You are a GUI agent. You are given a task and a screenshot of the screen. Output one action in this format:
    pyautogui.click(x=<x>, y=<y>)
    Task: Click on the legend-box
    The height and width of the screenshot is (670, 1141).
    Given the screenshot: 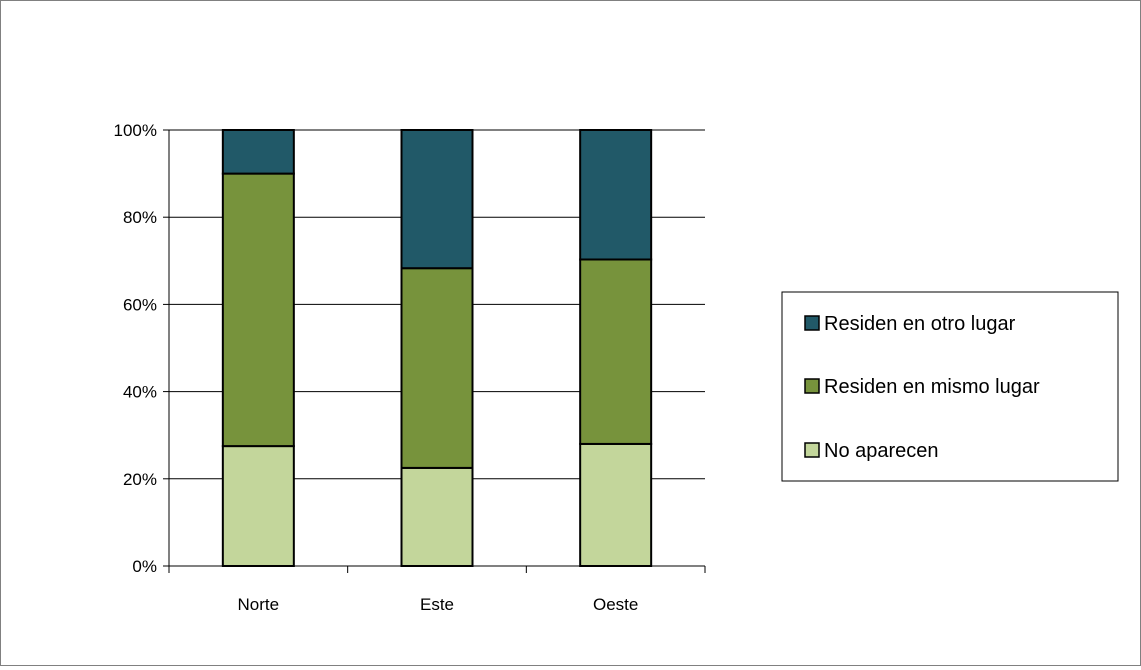 What is the action you would take?
    pyautogui.click(x=950, y=386)
    